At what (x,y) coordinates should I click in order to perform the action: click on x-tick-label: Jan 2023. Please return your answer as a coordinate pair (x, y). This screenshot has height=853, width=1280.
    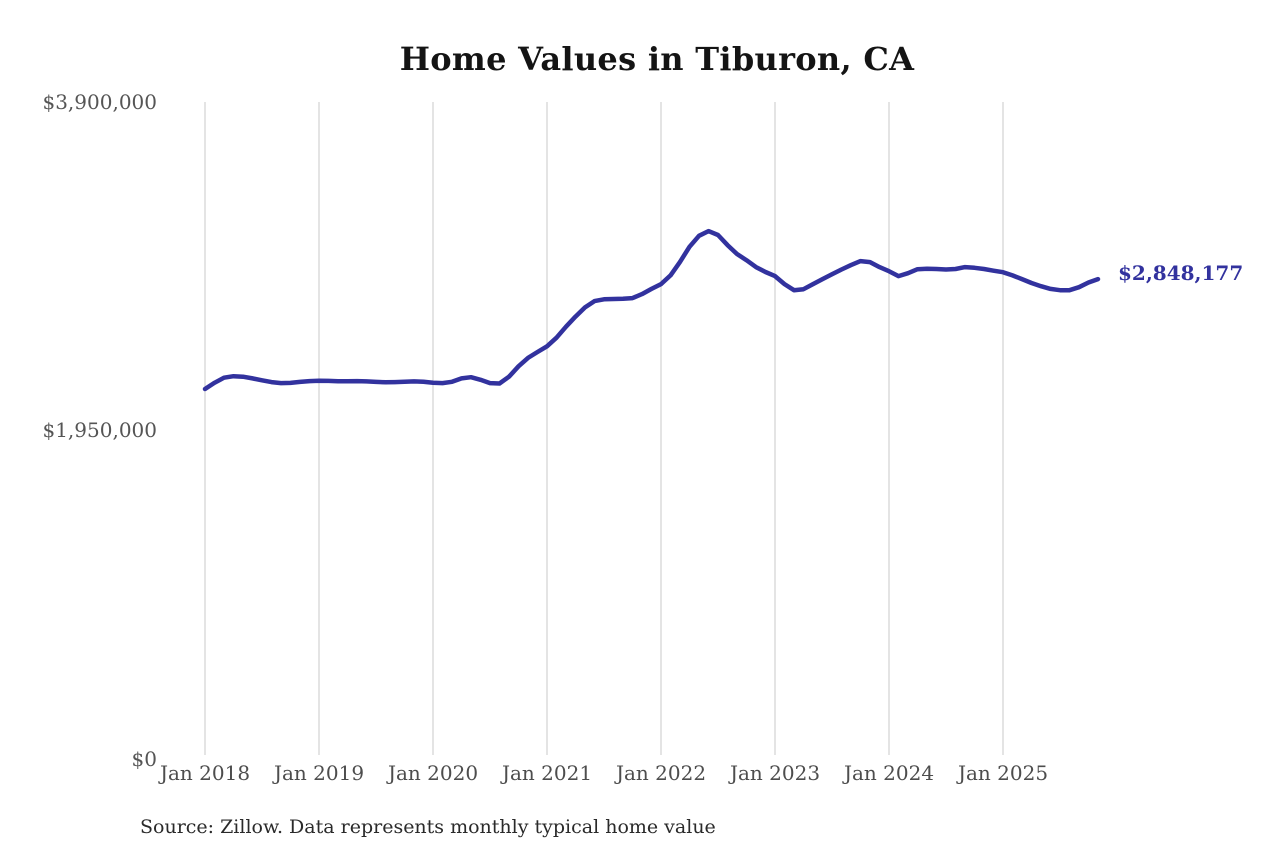
    Looking at the image, I should click on (775, 773).